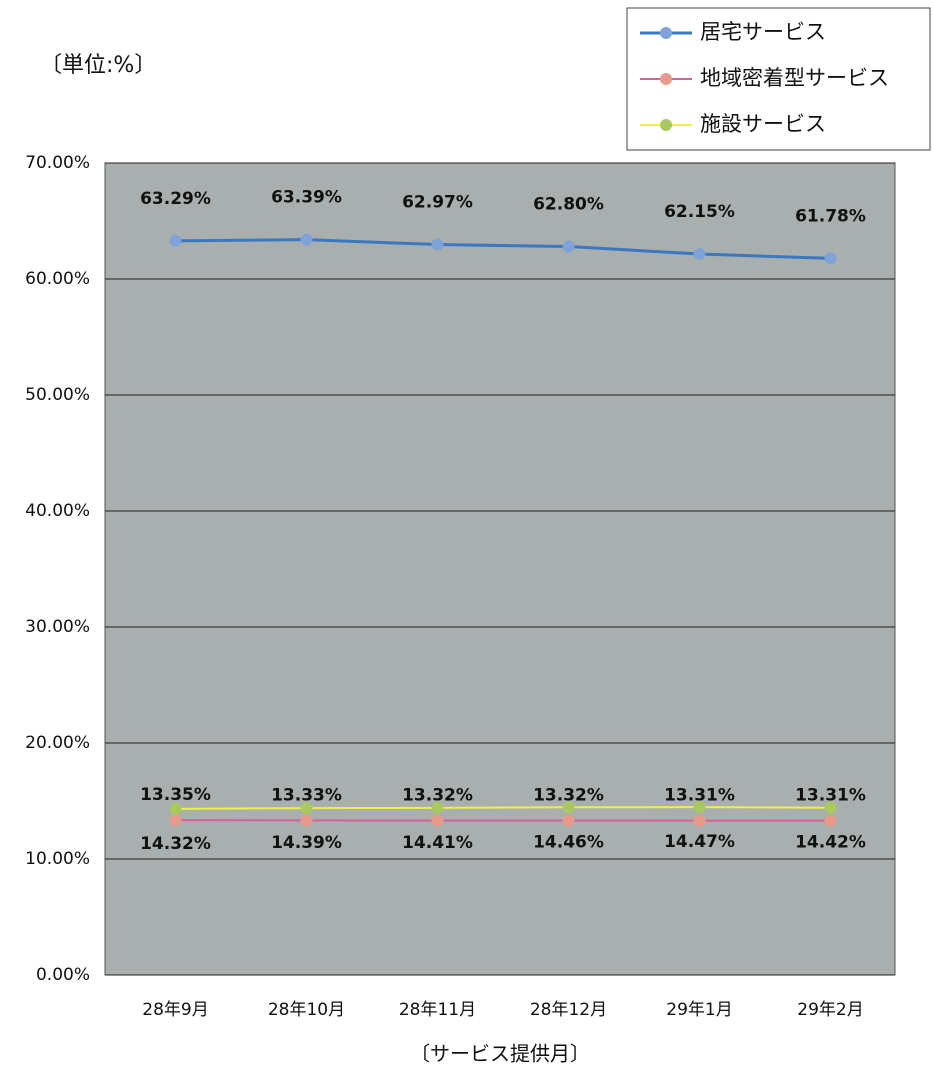 This screenshot has height=1070, width=933. What do you see at coordinates (568, 1010) in the screenshot?
I see `x-tick-label: 28年12月` at bounding box center [568, 1010].